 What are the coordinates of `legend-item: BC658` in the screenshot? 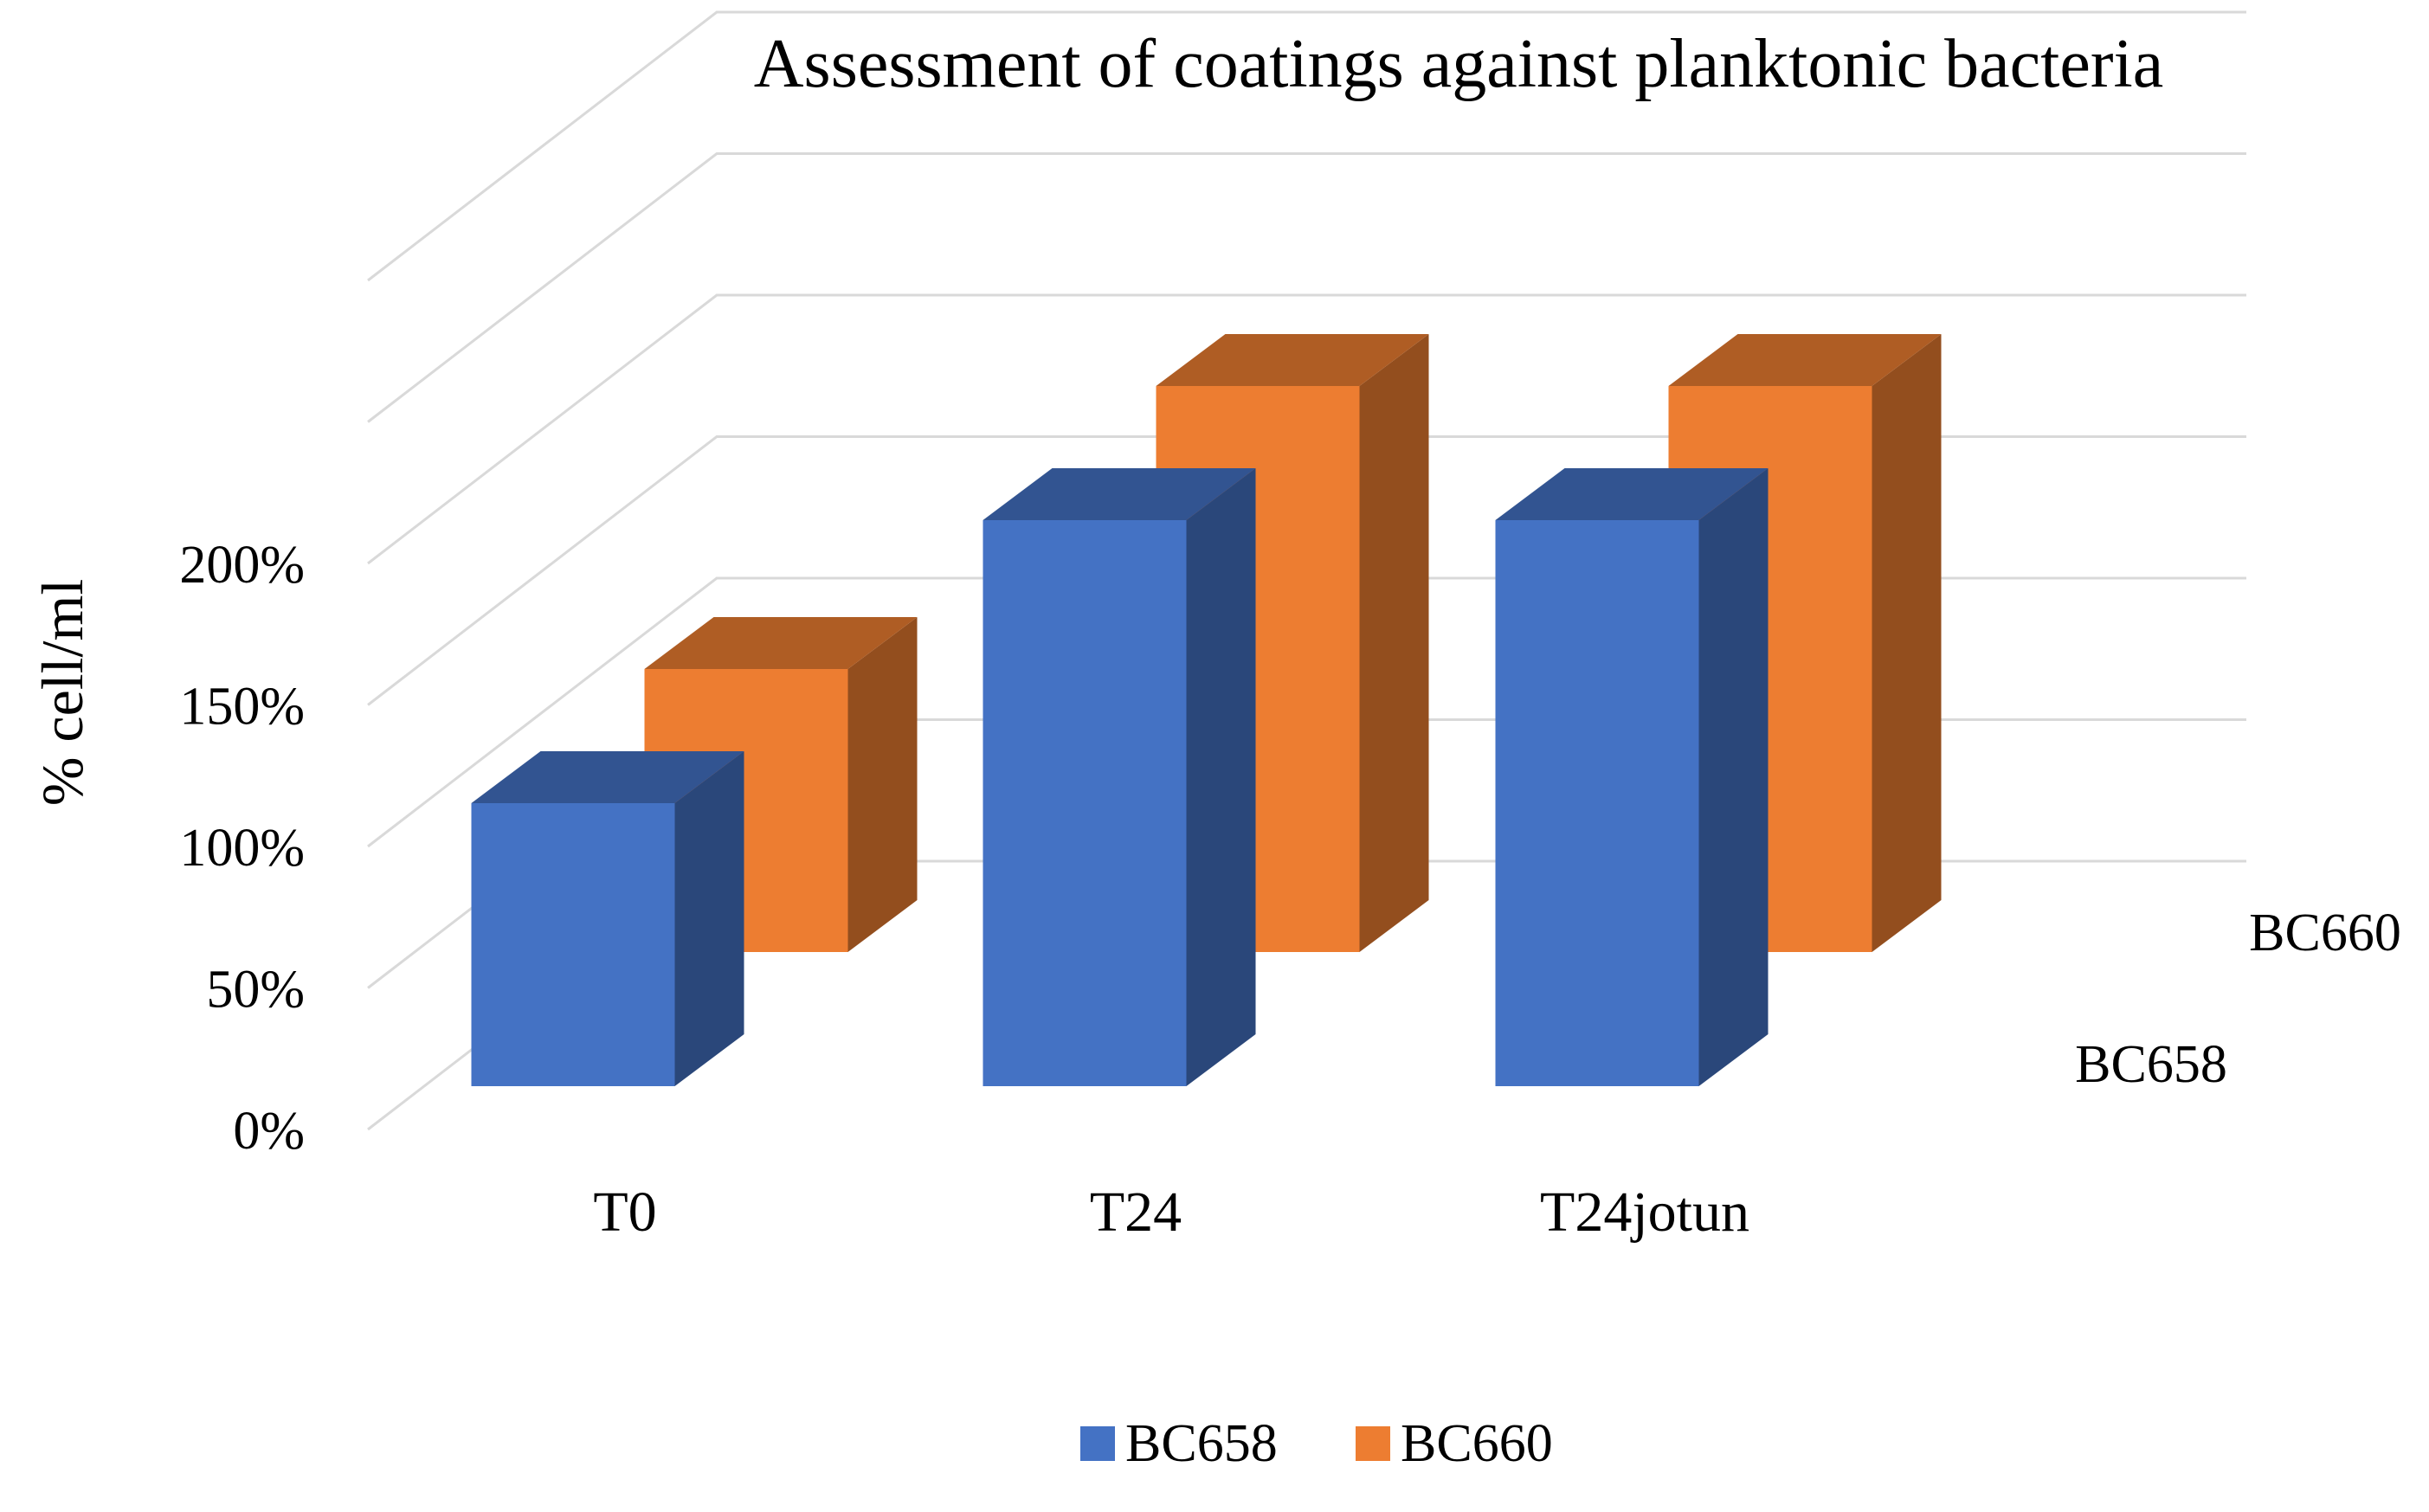 It's located at (1179, 1443).